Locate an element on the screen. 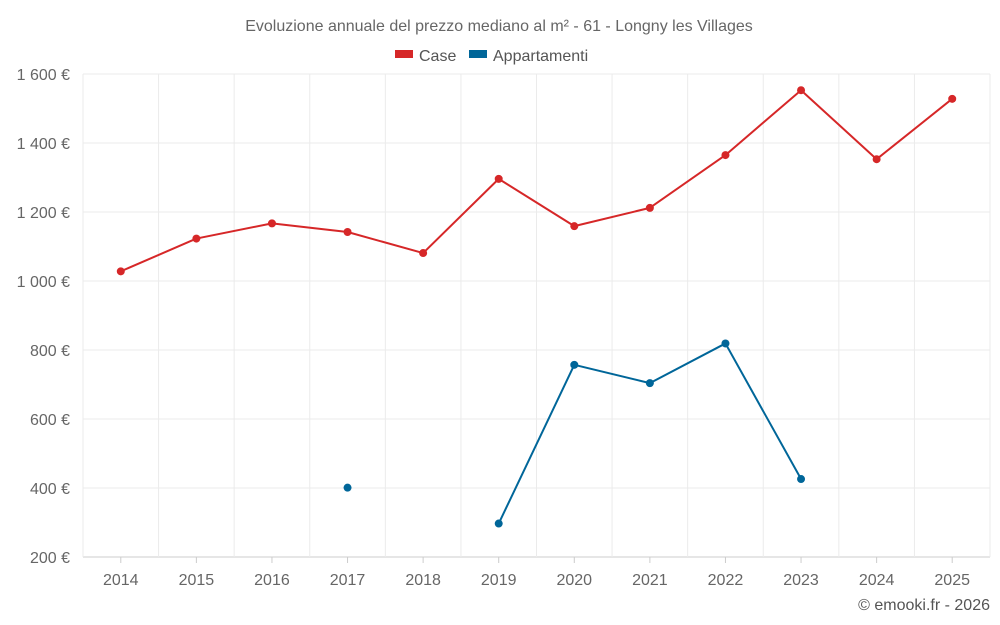 The image size is (1000, 625). legend-label: Appartamenti is located at coordinates (540, 56).